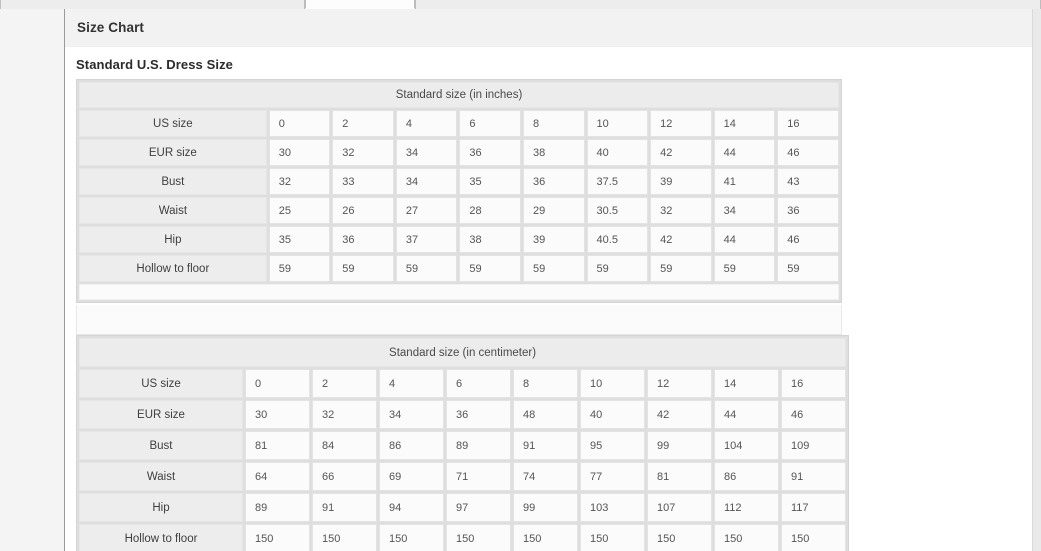 This screenshot has width=1041, height=551. I want to click on table-cell: 95, so click(612, 445).